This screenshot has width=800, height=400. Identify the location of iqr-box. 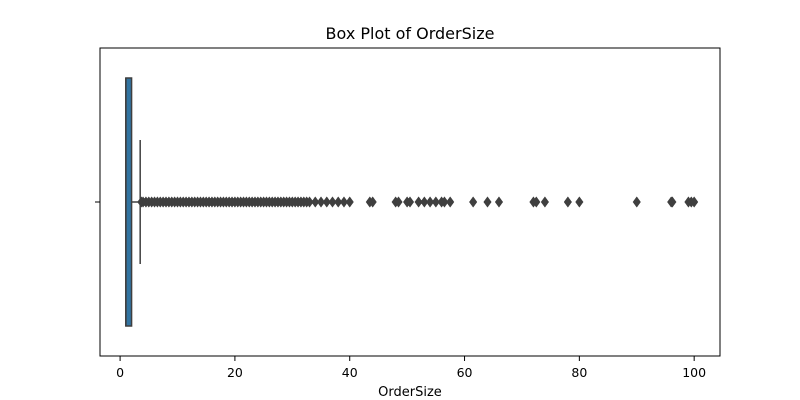
(129, 202).